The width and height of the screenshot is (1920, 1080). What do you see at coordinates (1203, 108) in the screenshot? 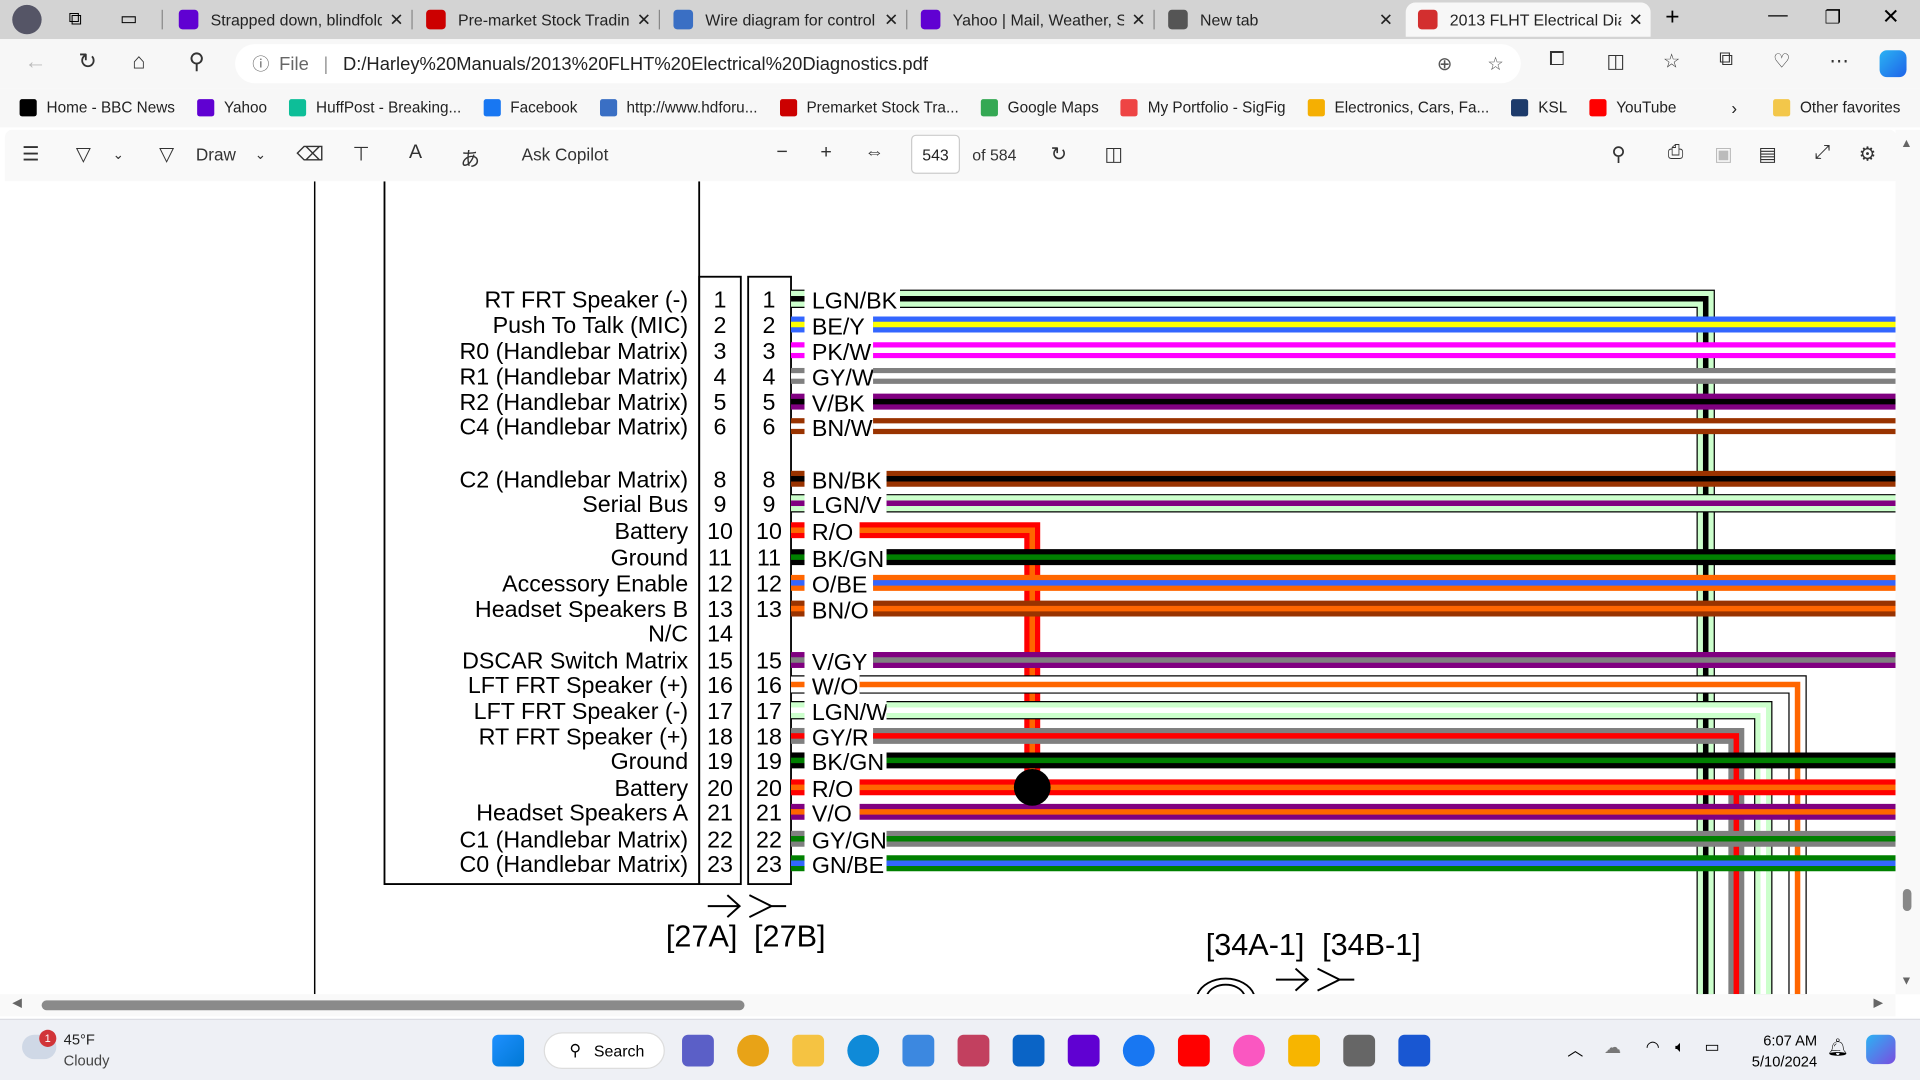
I see `favorite-link: My Portfolio - SigFig` at bounding box center [1203, 108].